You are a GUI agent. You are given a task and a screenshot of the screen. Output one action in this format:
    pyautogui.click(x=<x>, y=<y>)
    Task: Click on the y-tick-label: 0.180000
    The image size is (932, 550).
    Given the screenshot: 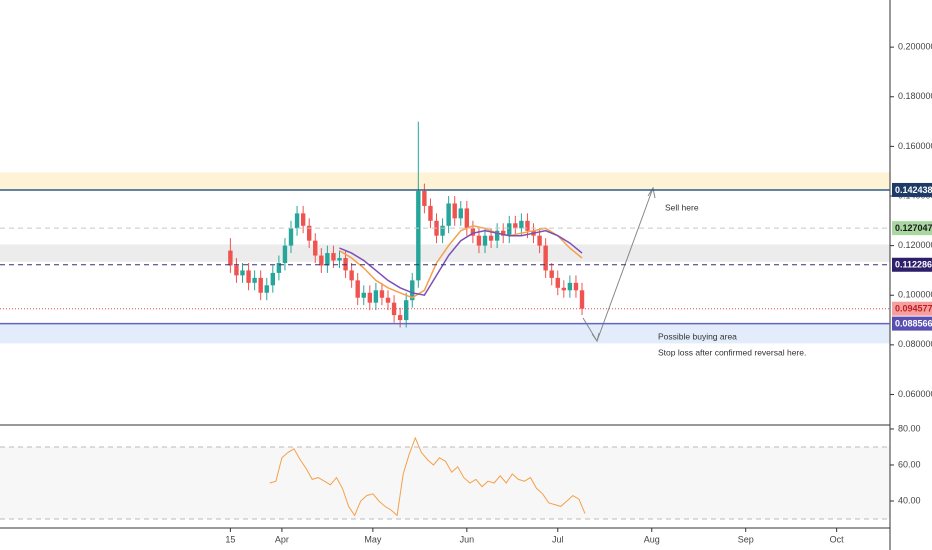 What is the action you would take?
    pyautogui.click(x=915, y=96)
    